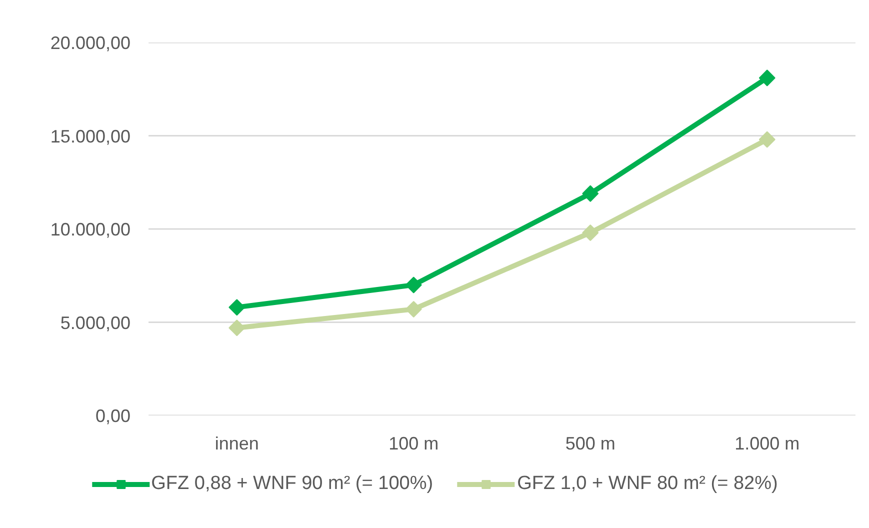  What do you see at coordinates (90, 230) in the screenshot?
I see `y-tick-label: 10.000,00` at bounding box center [90, 230].